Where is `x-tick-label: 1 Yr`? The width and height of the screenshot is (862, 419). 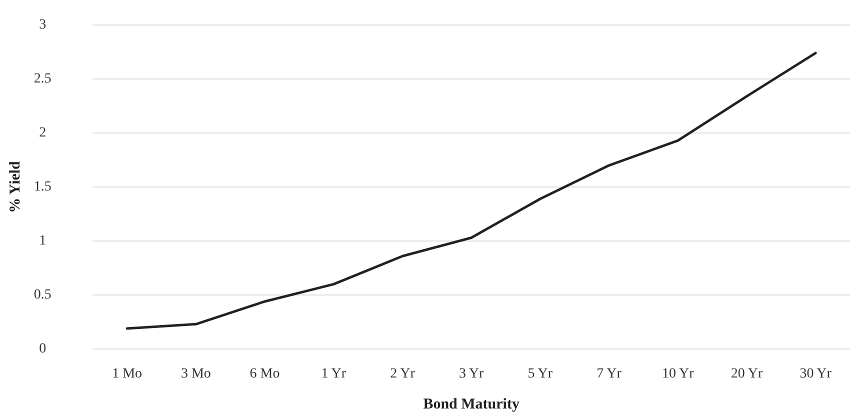 x-tick-label: 1 Yr is located at coordinates (333, 374).